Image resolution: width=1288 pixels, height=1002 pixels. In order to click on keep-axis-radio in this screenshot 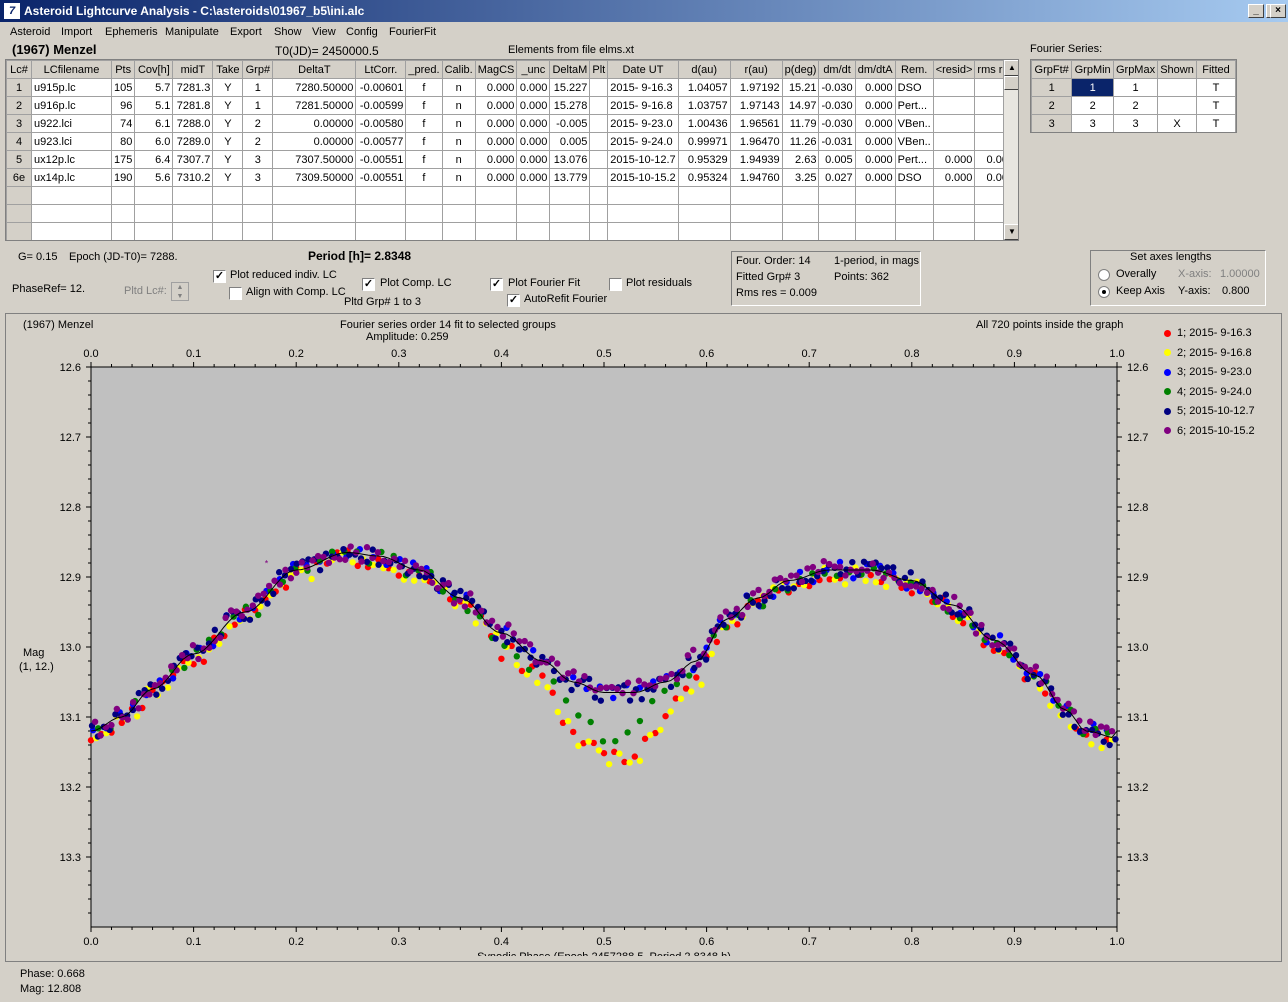, I will do `click(1104, 292)`.